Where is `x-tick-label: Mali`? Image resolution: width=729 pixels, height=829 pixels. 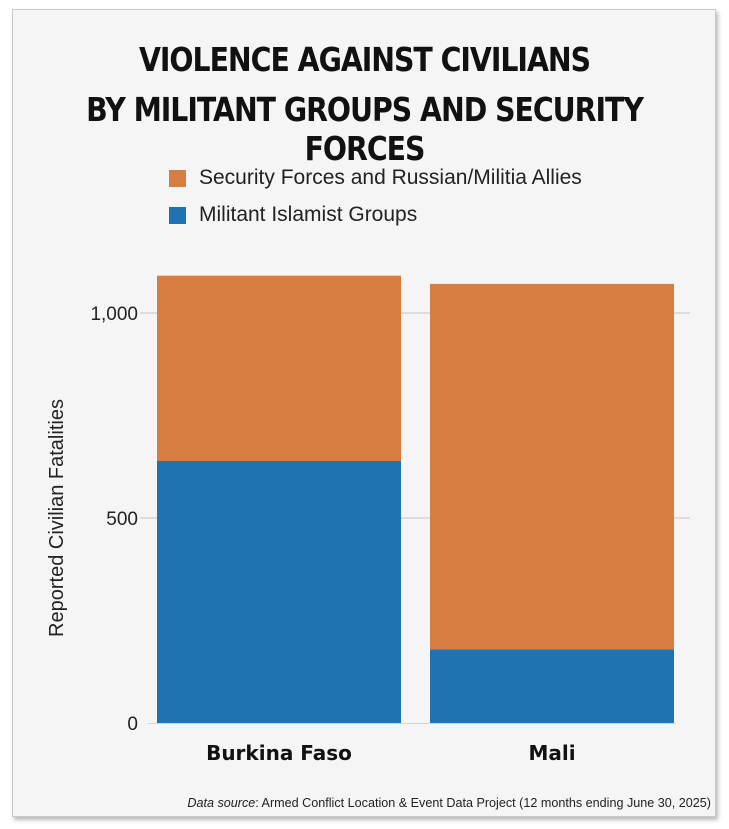
x-tick-label: Mali is located at coordinates (551, 753).